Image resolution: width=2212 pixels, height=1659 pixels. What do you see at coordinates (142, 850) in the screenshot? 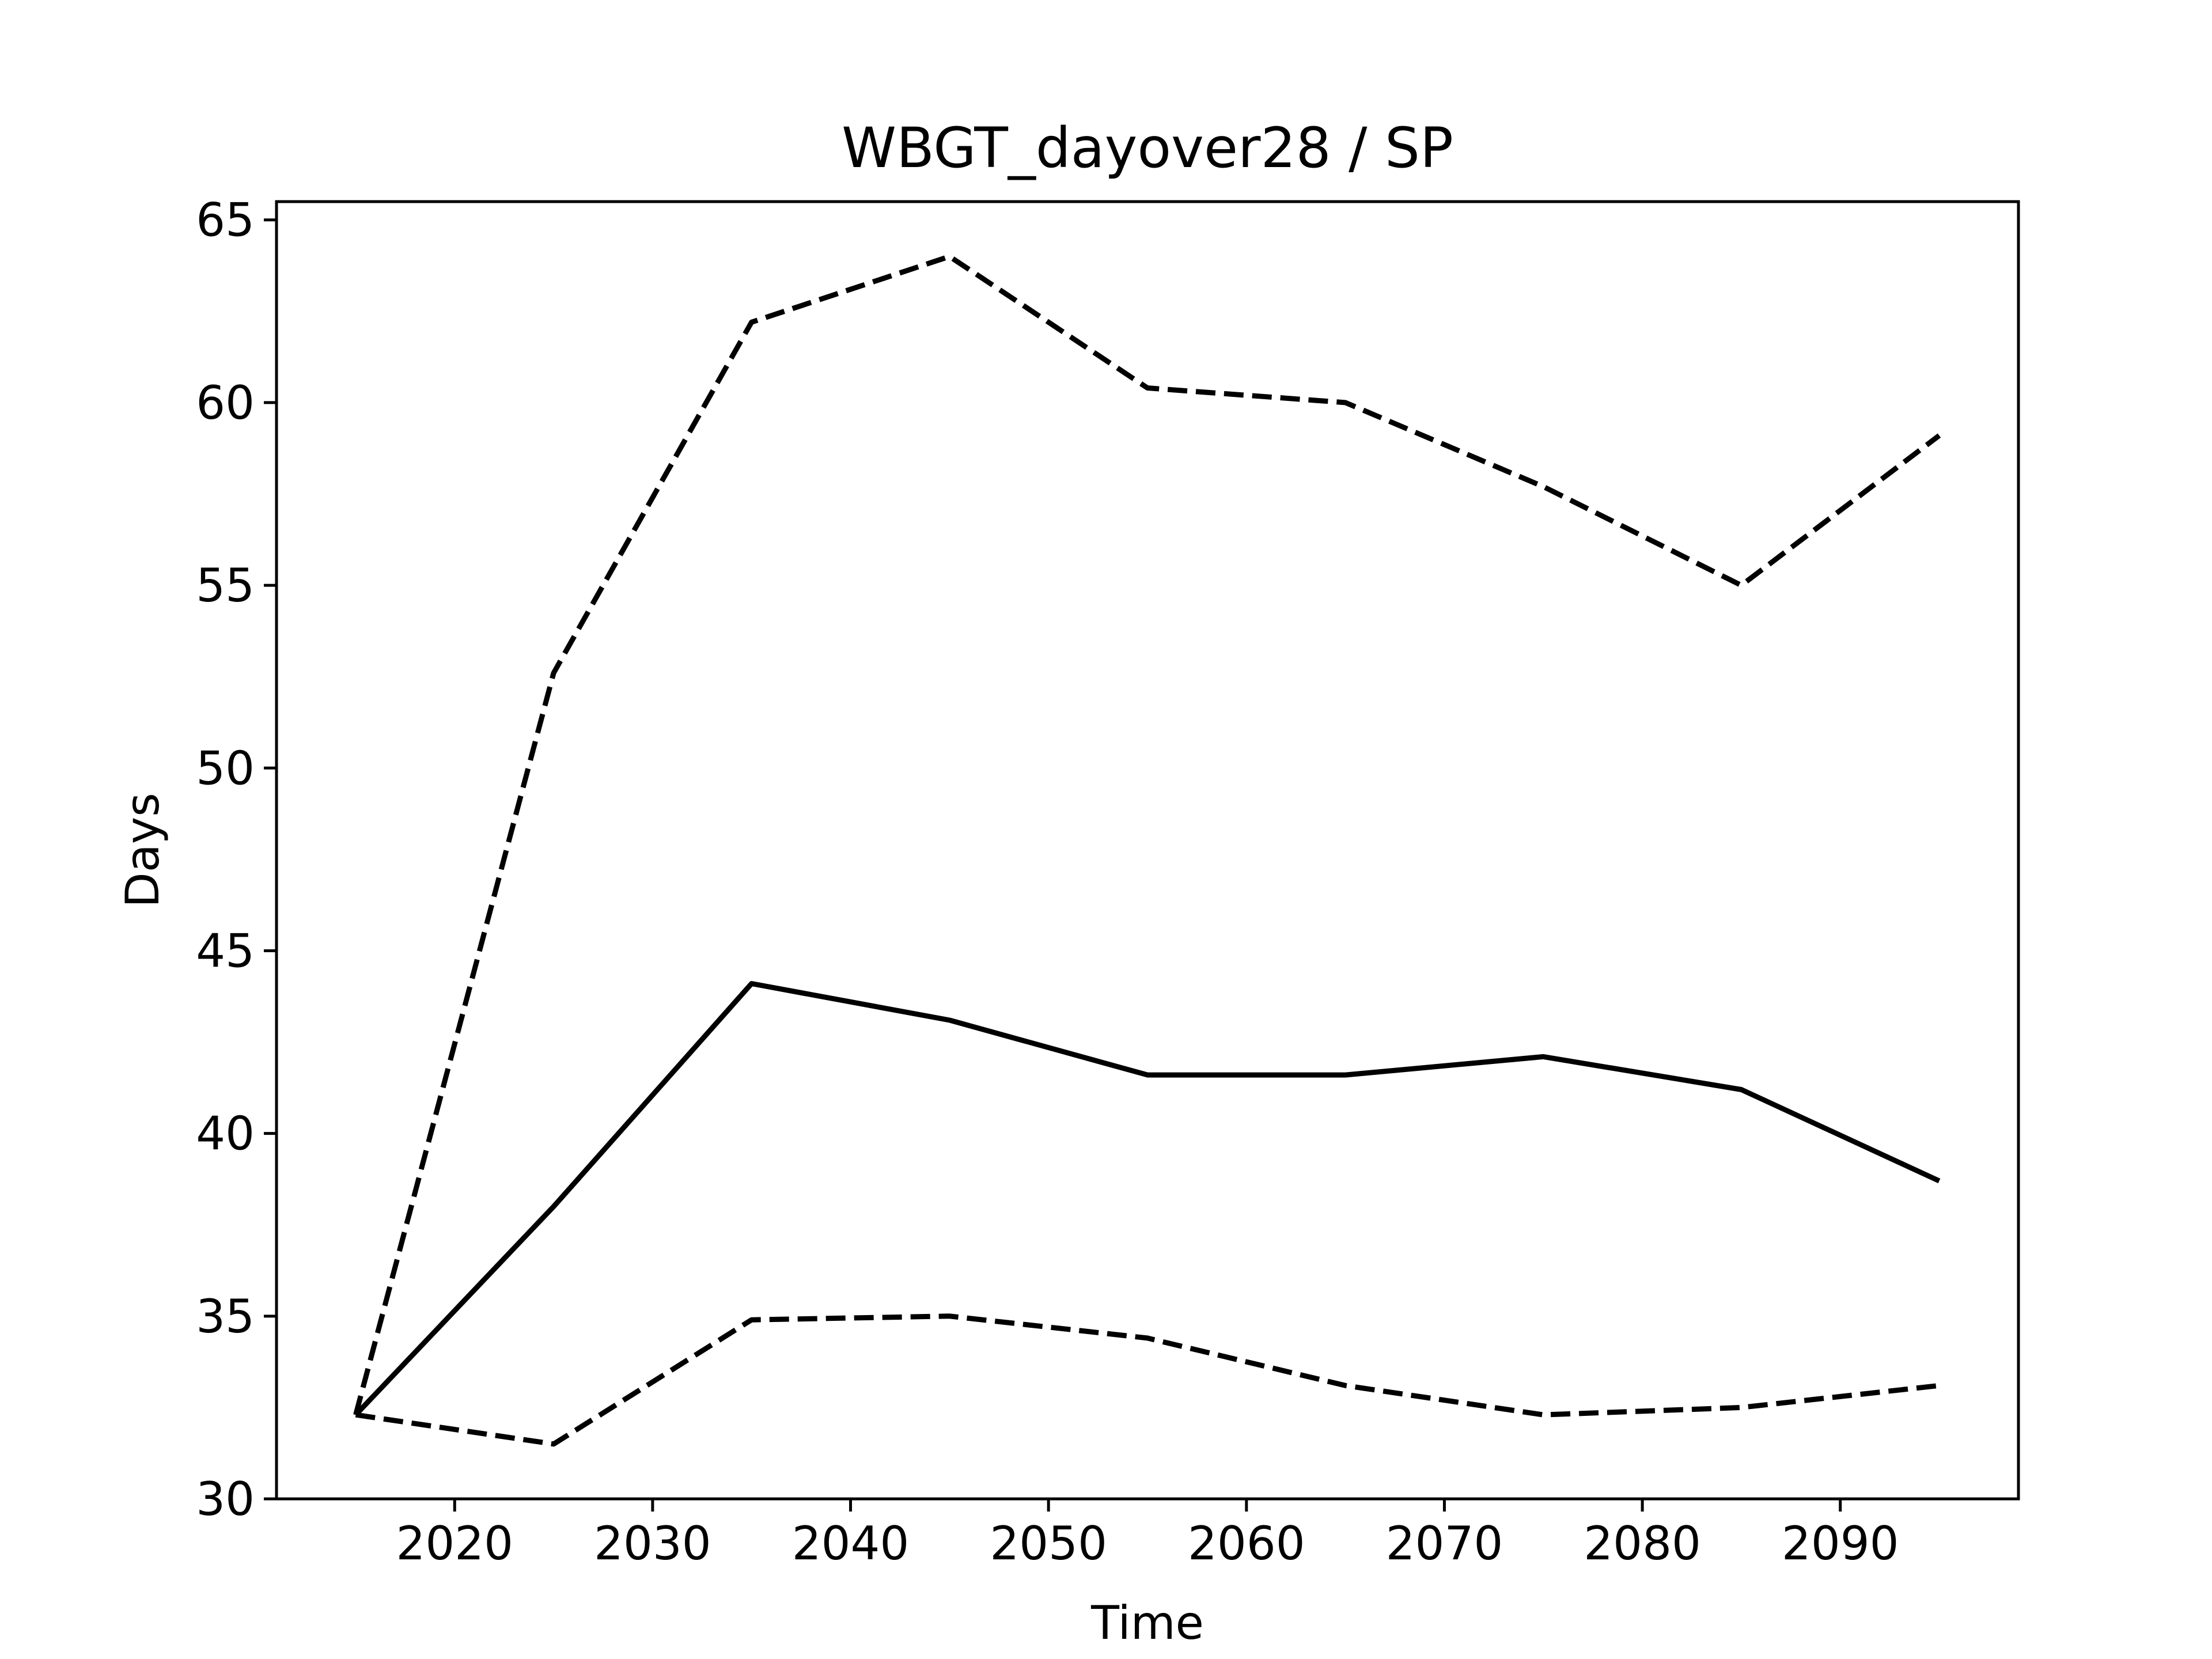
I see `y-axis-label: Days` at bounding box center [142, 850].